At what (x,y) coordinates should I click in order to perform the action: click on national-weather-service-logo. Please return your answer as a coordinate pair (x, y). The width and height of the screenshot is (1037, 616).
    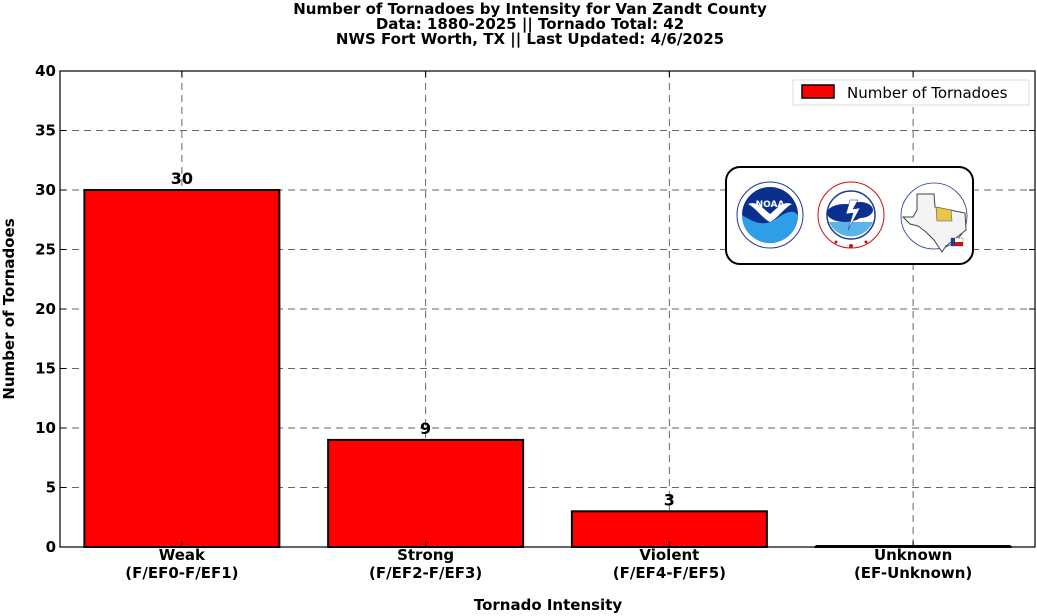
    Looking at the image, I should click on (851, 215).